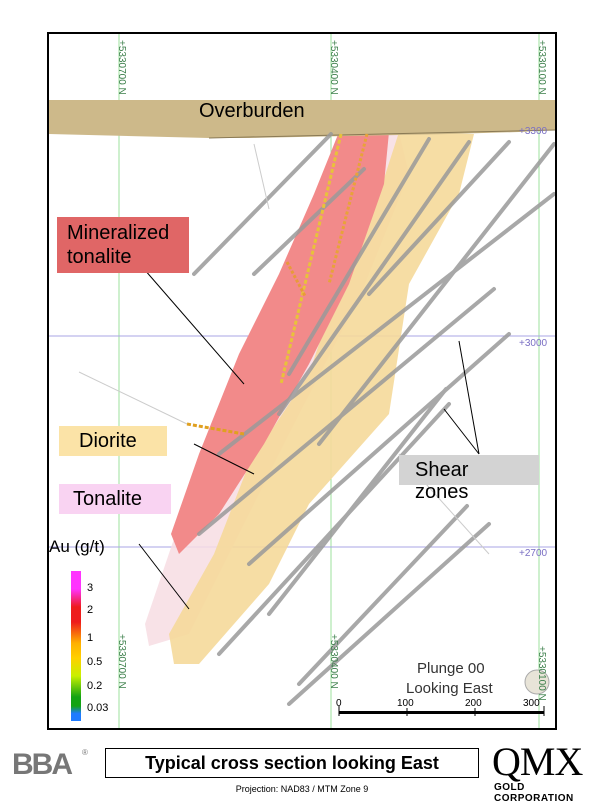 This screenshot has height=805, width=604. Describe the element at coordinates (533, 343) in the screenshot. I see `elevation-label-3000: +3000` at that location.